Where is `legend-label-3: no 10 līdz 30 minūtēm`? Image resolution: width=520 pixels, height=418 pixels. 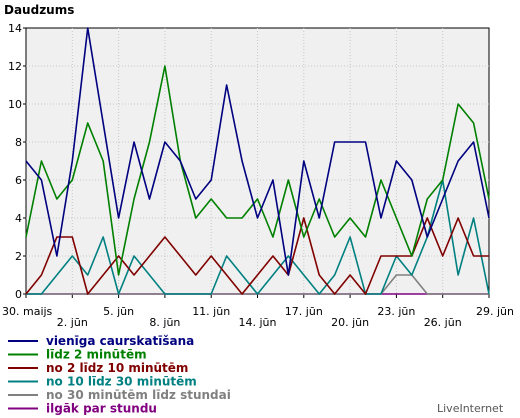
legend-label-3: no 10 līdz 30 minūtēm is located at coordinates (121, 382).